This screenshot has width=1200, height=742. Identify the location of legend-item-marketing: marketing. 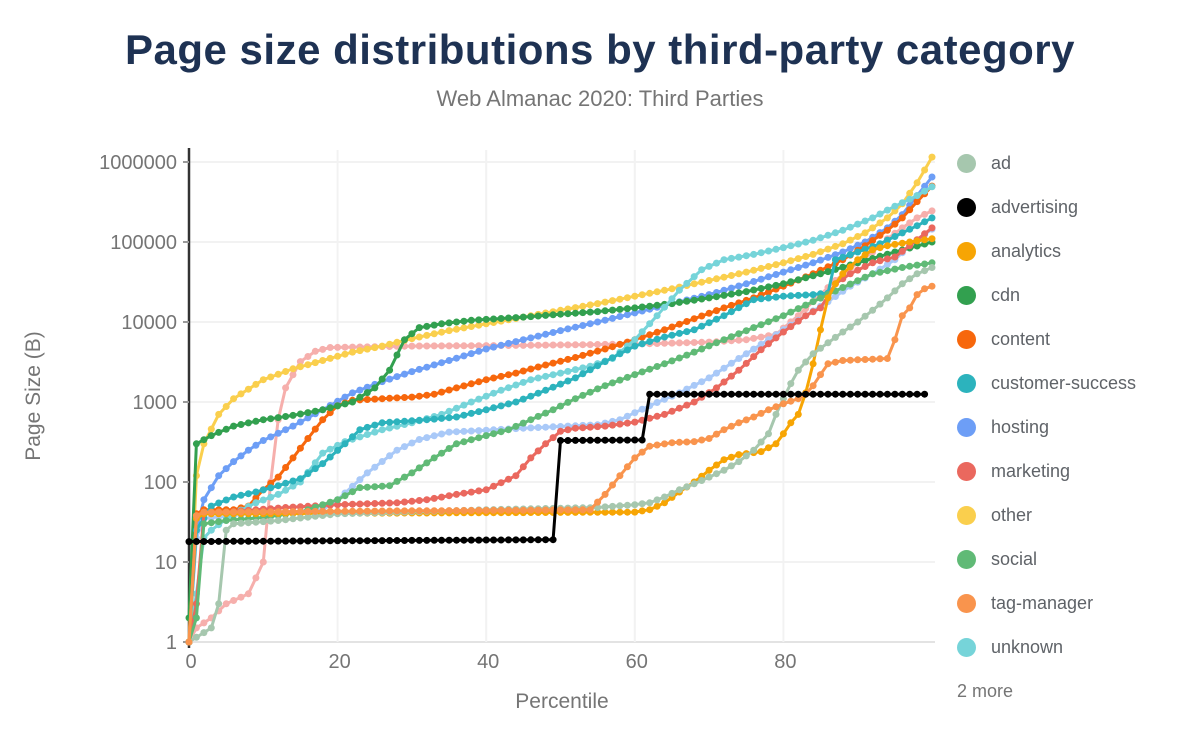
(1072, 471).